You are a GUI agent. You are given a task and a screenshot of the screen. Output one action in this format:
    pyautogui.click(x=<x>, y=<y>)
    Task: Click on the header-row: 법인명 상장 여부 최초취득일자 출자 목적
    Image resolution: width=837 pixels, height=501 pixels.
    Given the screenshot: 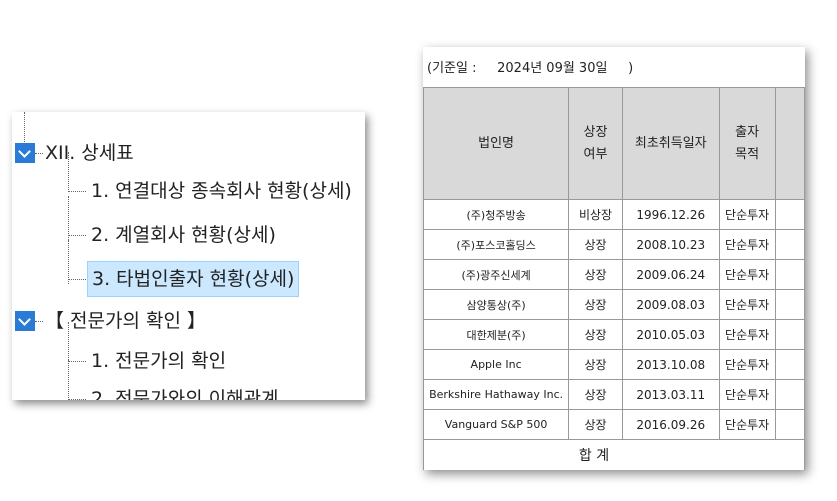 What is the action you would take?
    pyautogui.click(x=614, y=143)
    